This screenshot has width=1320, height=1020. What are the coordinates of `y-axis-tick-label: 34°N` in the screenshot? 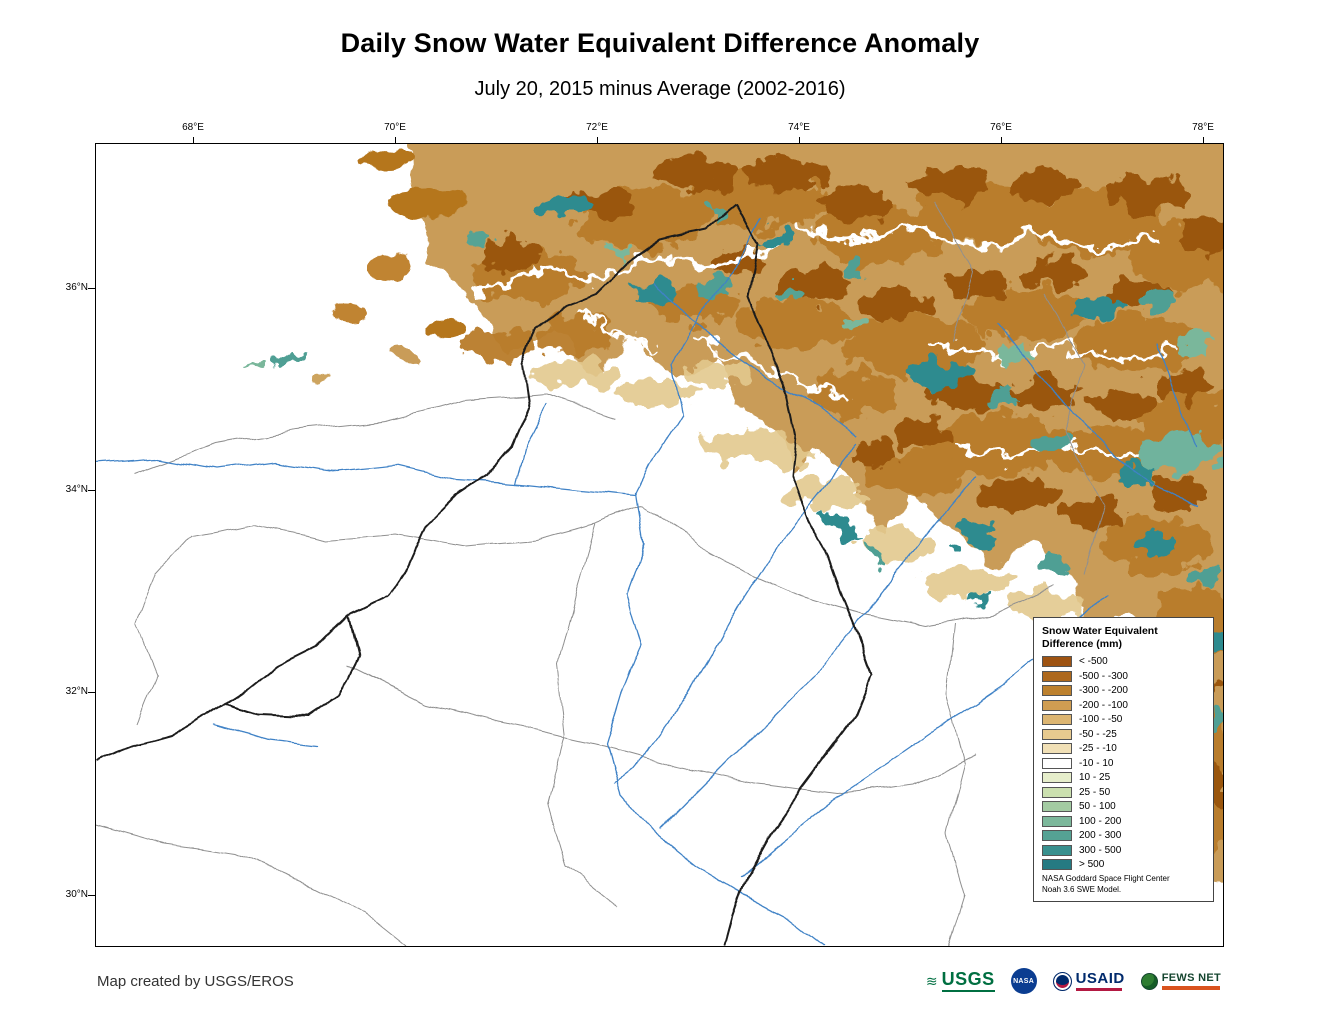 It's located at (76, 489).